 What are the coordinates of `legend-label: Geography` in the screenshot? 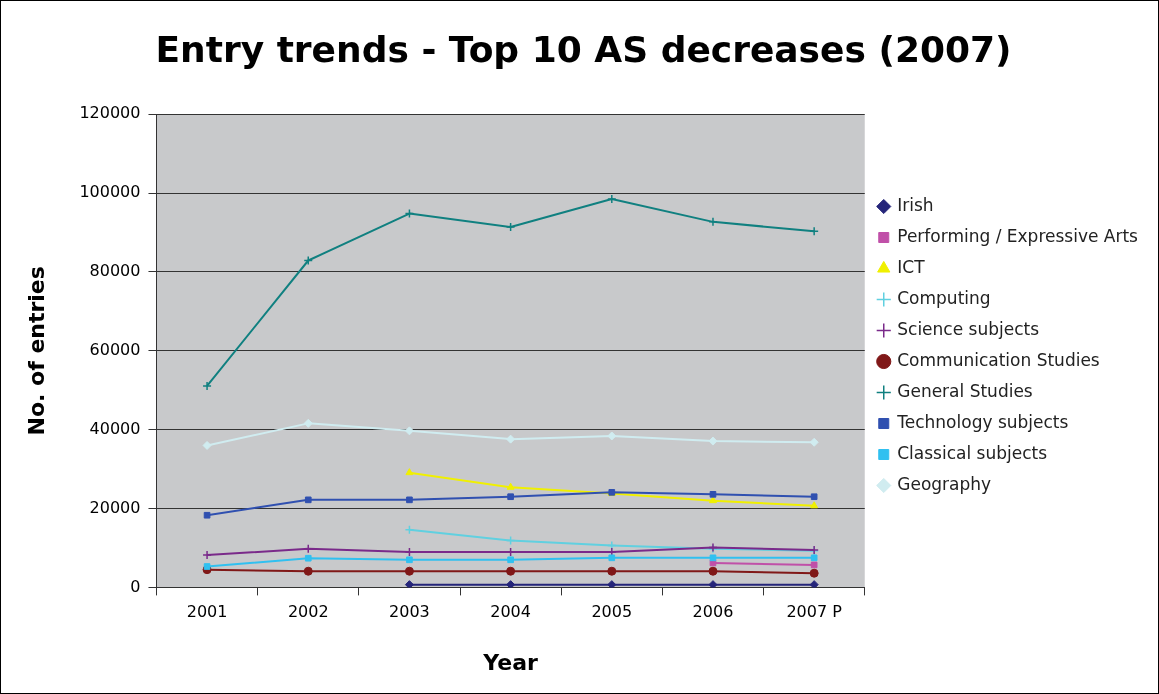 It's located at (944, 483).